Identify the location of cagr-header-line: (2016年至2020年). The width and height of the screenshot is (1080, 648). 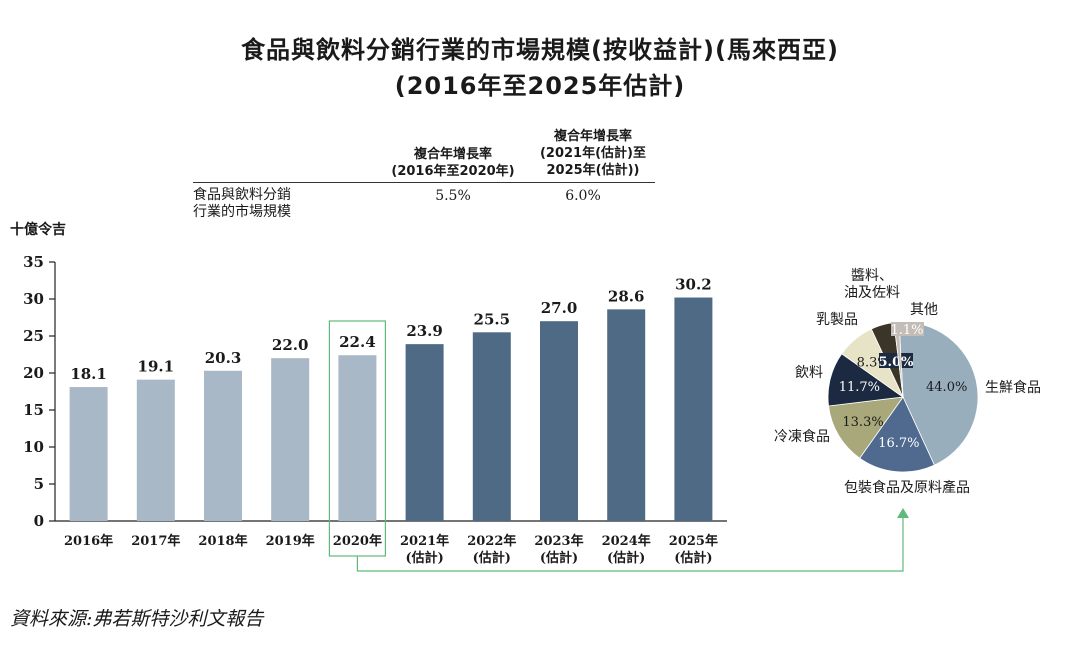
(453, 171).